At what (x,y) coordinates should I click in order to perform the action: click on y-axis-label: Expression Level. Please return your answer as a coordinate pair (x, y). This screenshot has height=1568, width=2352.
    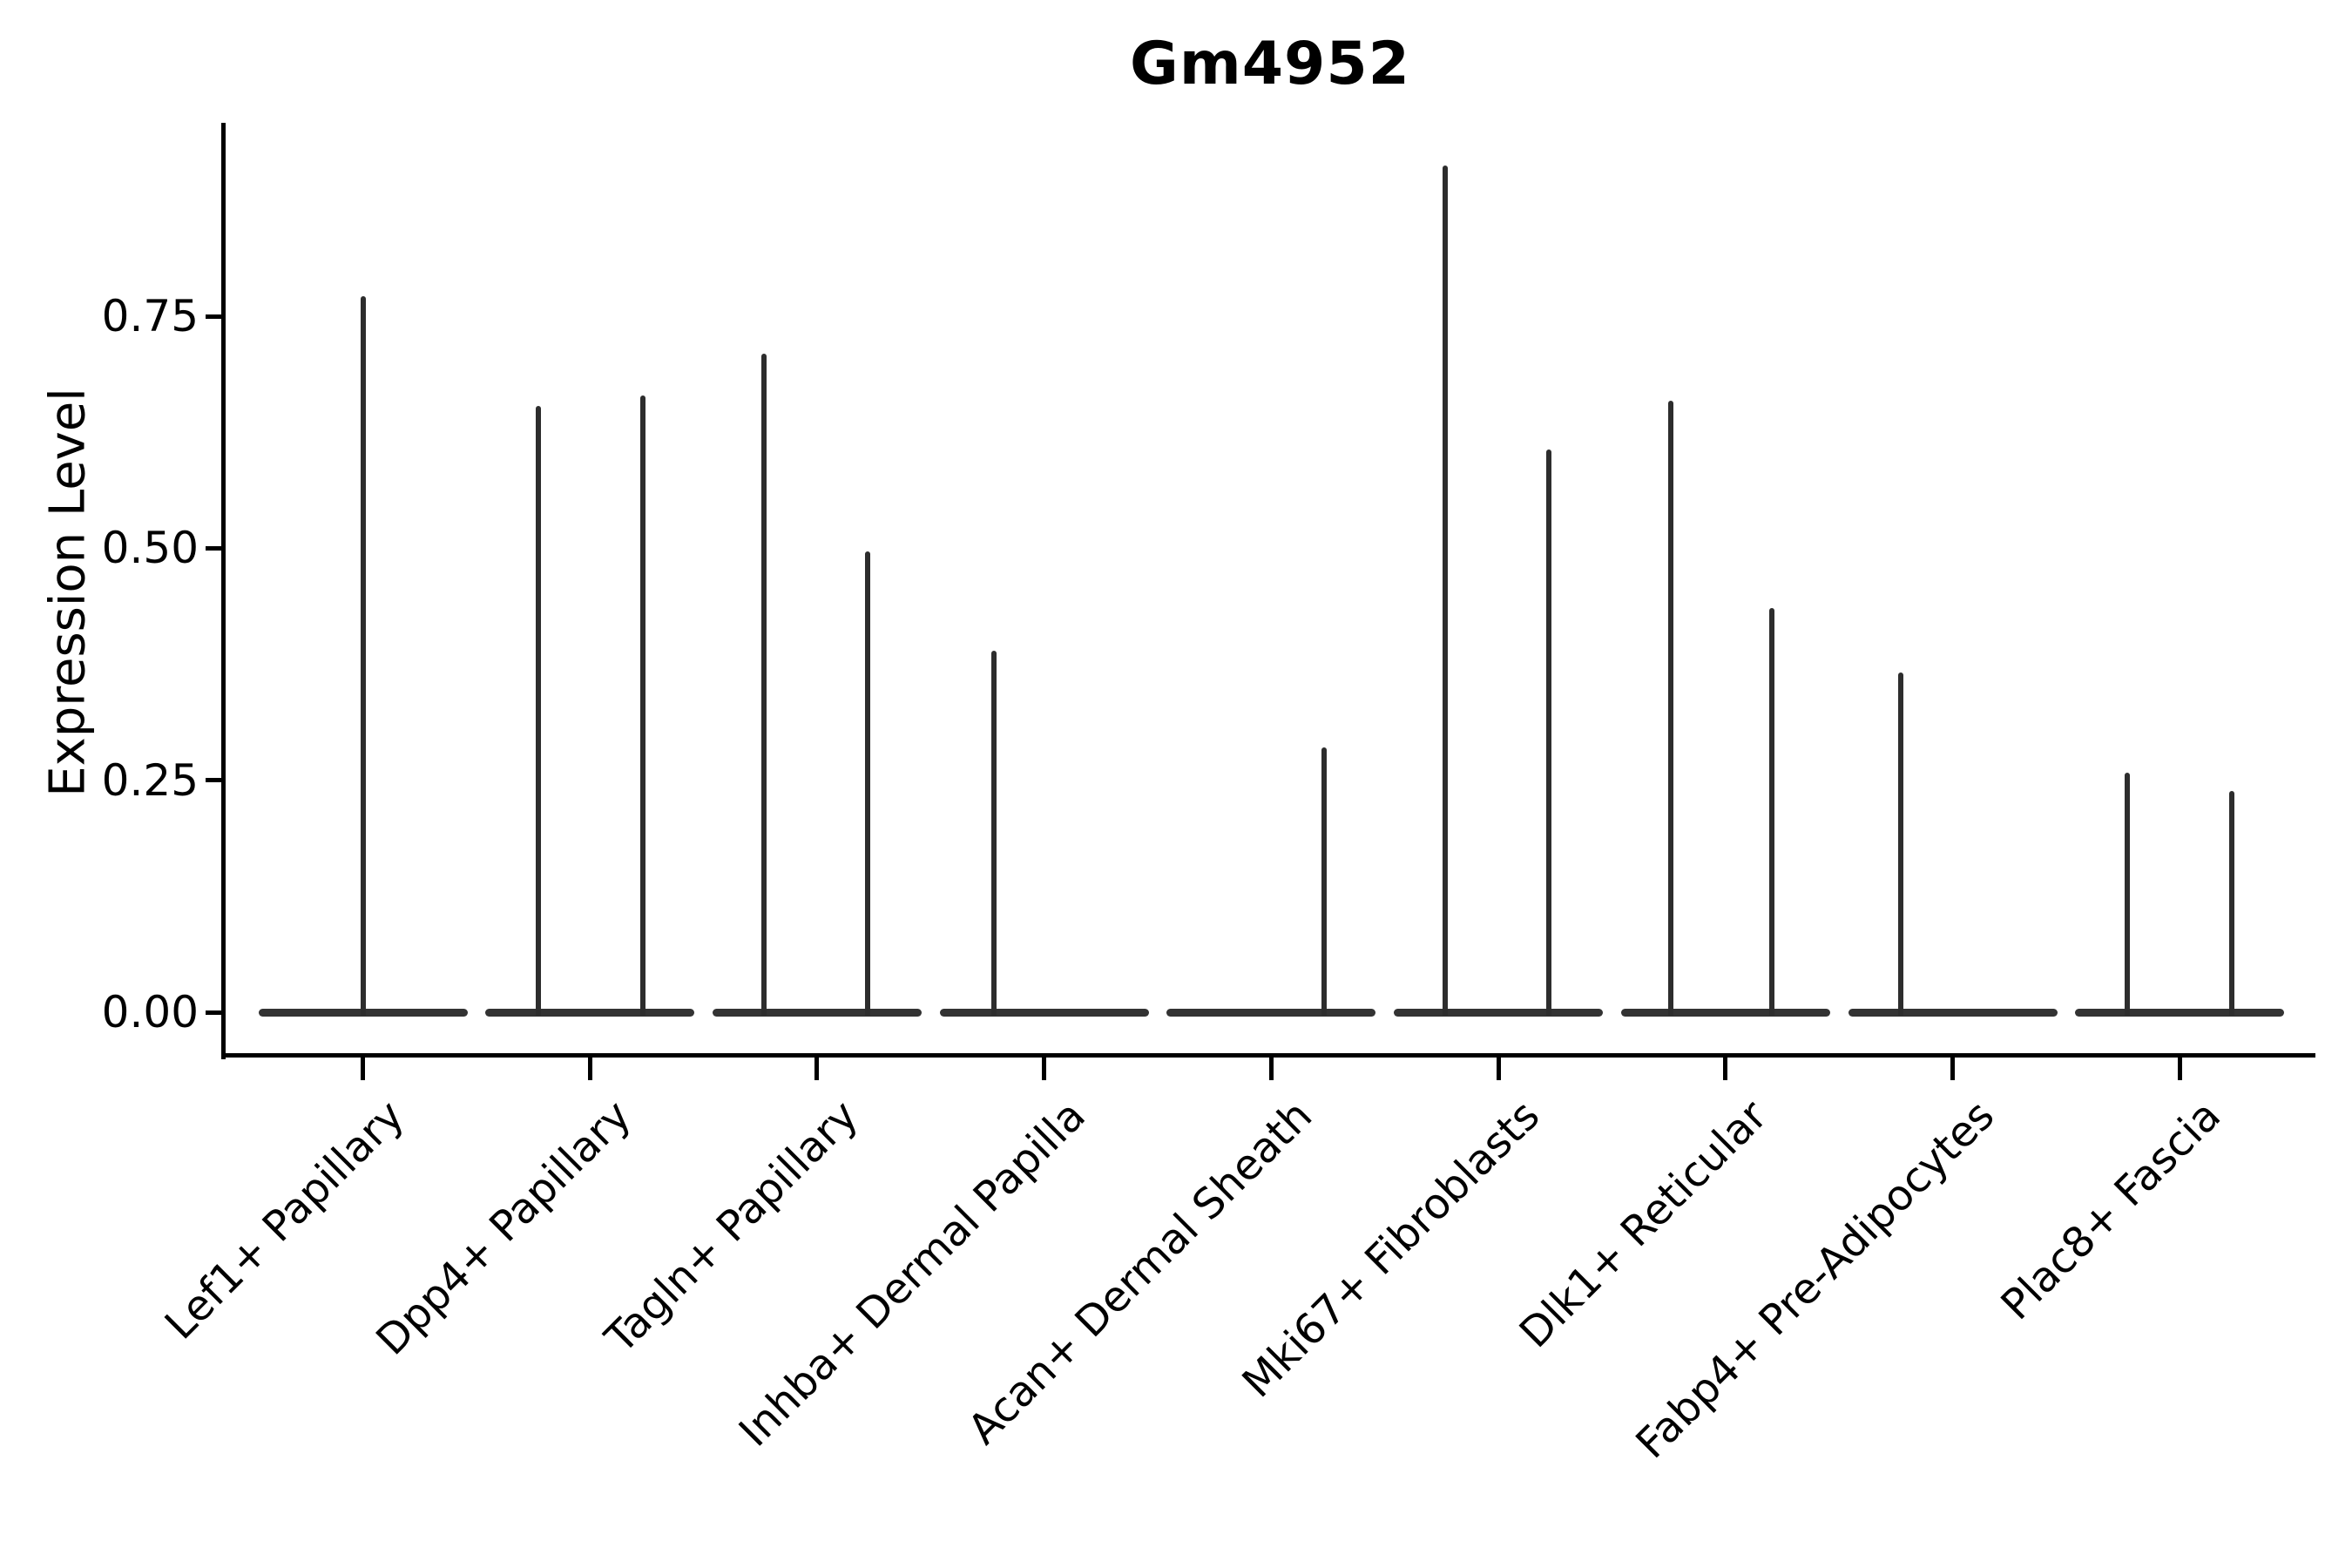
    Looking at the image, I should click on (68, 592).